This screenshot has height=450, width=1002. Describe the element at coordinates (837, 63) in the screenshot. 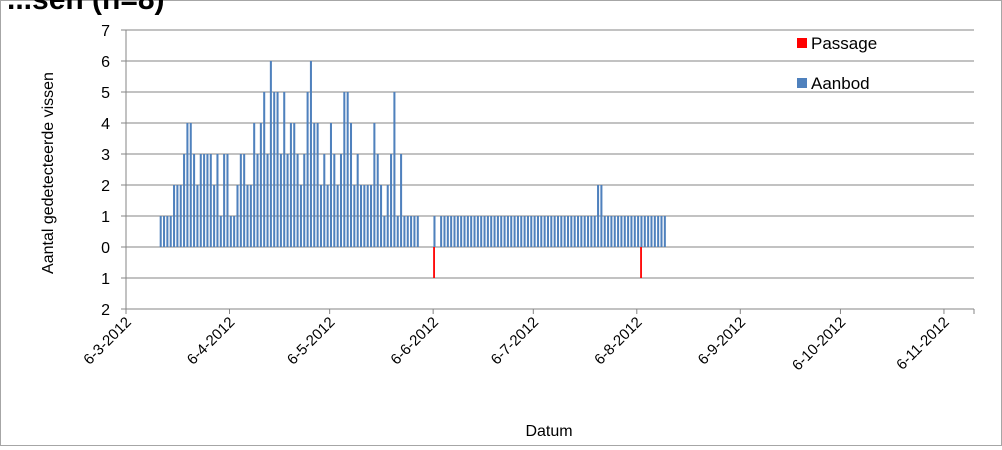

I see `legend: Passage Aanbod` at that location.